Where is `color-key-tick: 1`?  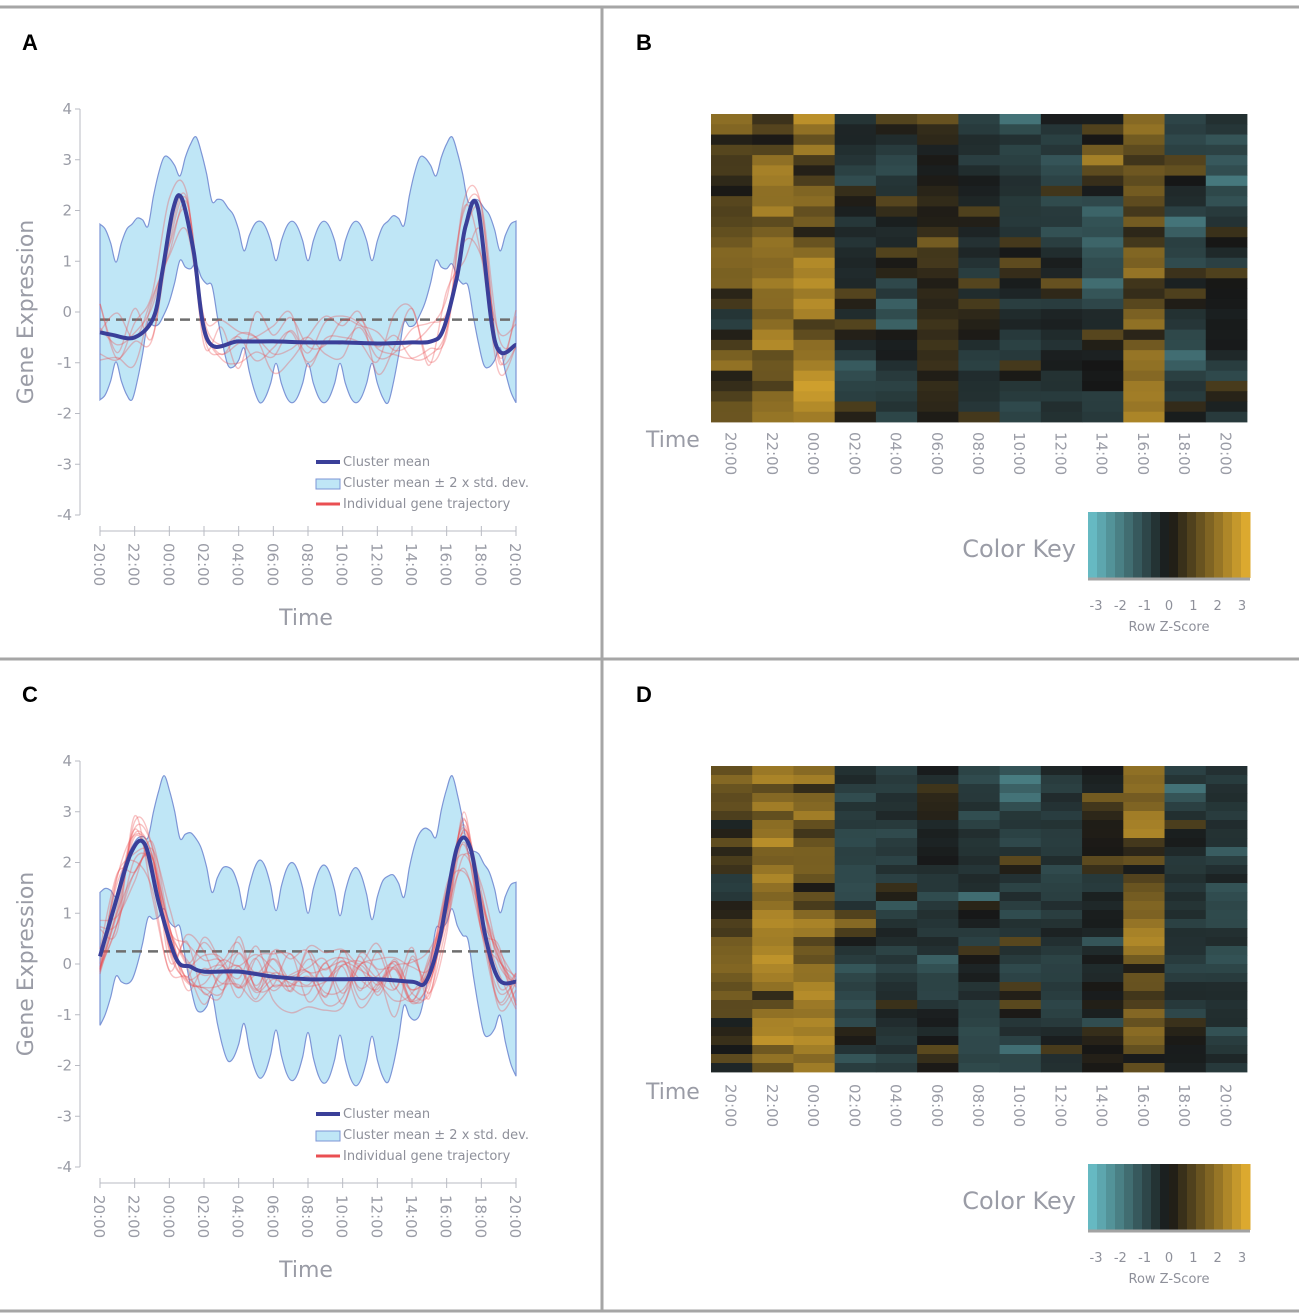
color-key-tick: 1 is located at coordinates (1193, 1258).